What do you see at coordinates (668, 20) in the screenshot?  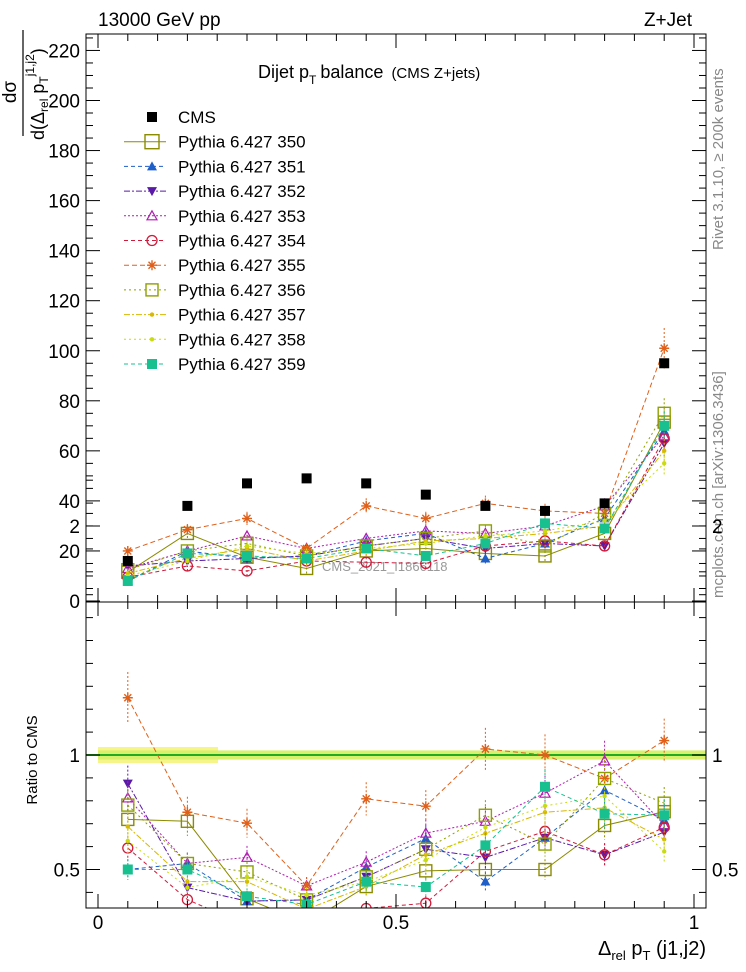 I see `channel-label: Z+Jet` at bounding box center [668, 20].